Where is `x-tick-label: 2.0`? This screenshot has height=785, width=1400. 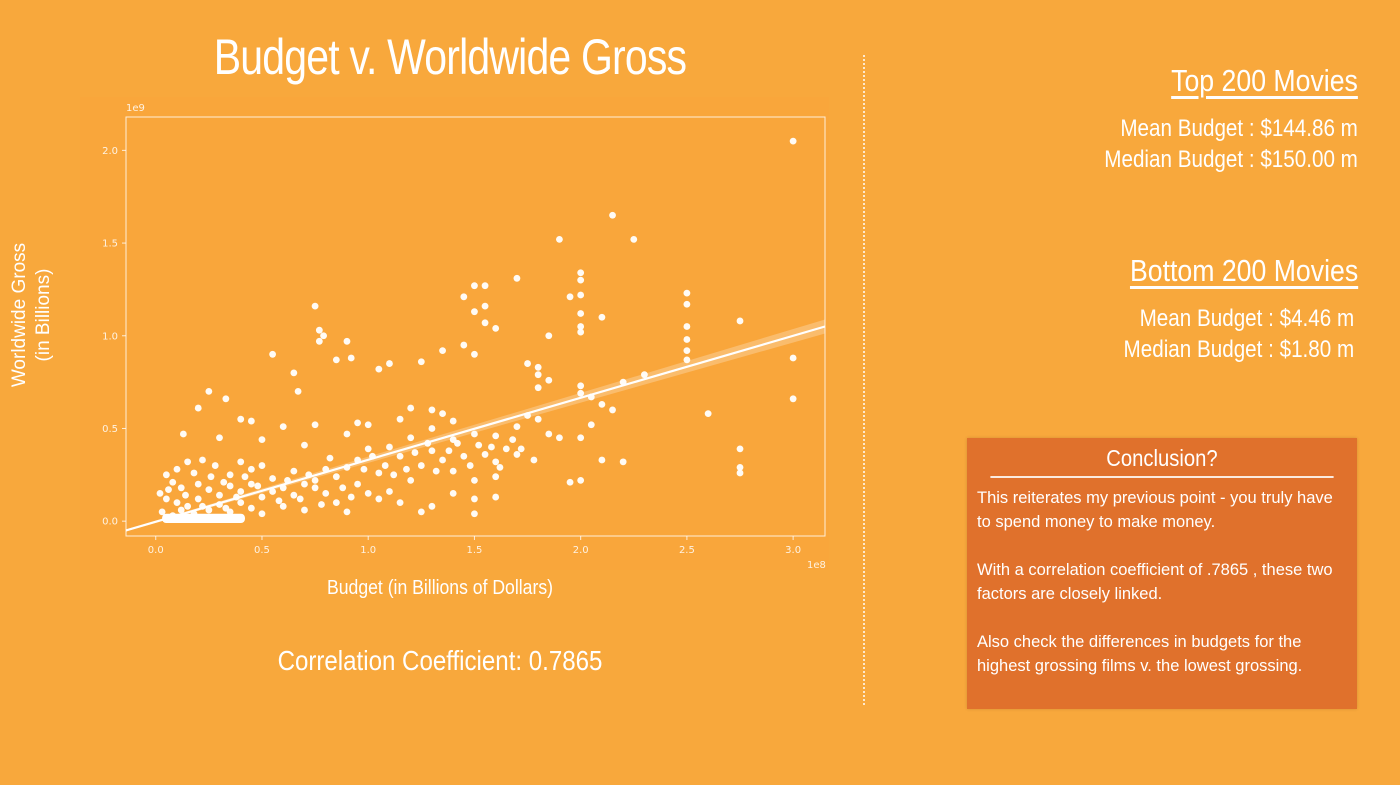 x-tick-label: 2.0 is located at coordinates (581, 550).